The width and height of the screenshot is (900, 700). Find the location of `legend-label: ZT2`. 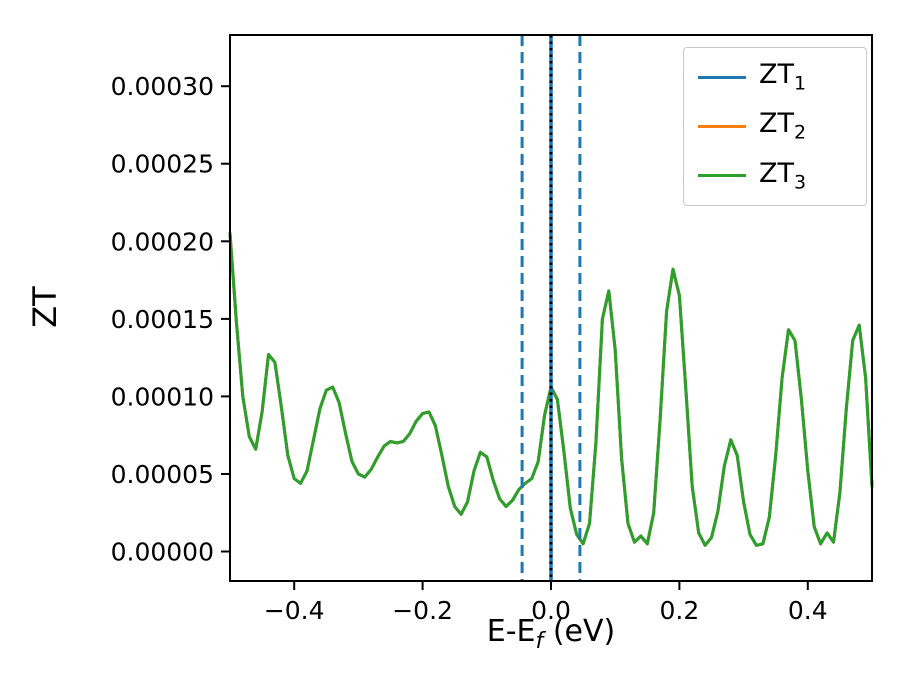

legend-label: ZT2 is located at coordinates (783, 126).